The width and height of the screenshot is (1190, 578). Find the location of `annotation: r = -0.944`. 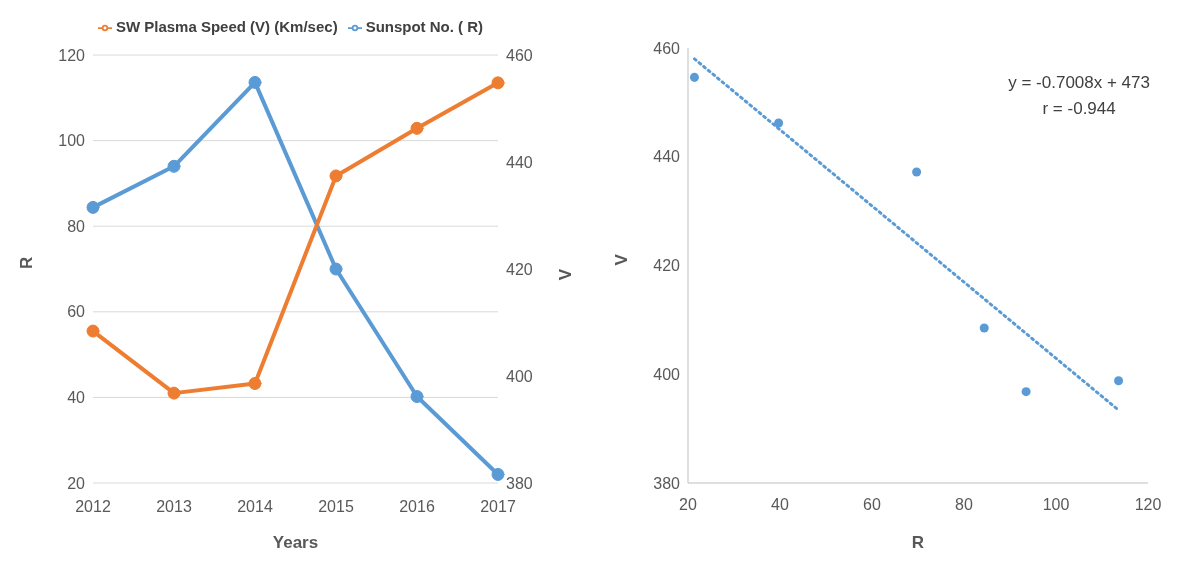

annotation: r = -0.944 is located at coordinates (1079, 109).